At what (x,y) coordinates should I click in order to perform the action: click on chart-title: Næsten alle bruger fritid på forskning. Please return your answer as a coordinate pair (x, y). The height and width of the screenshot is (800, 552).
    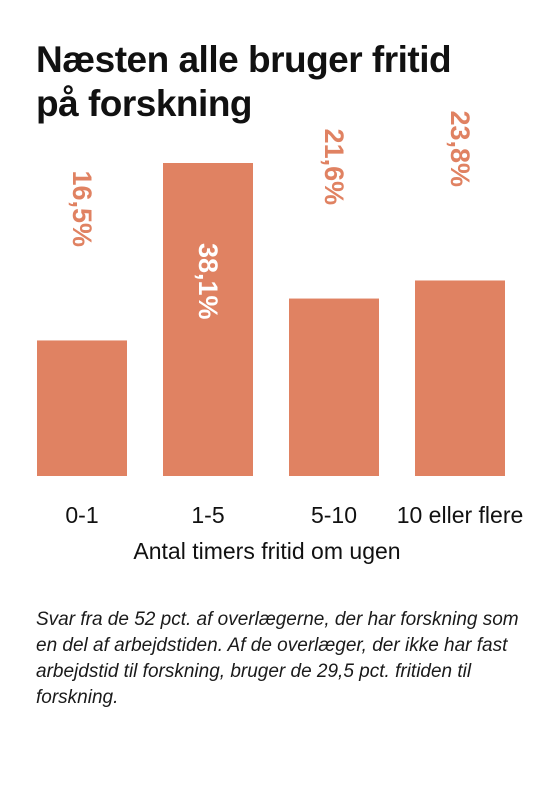
    Looking at the image, I should click on (281, 82).